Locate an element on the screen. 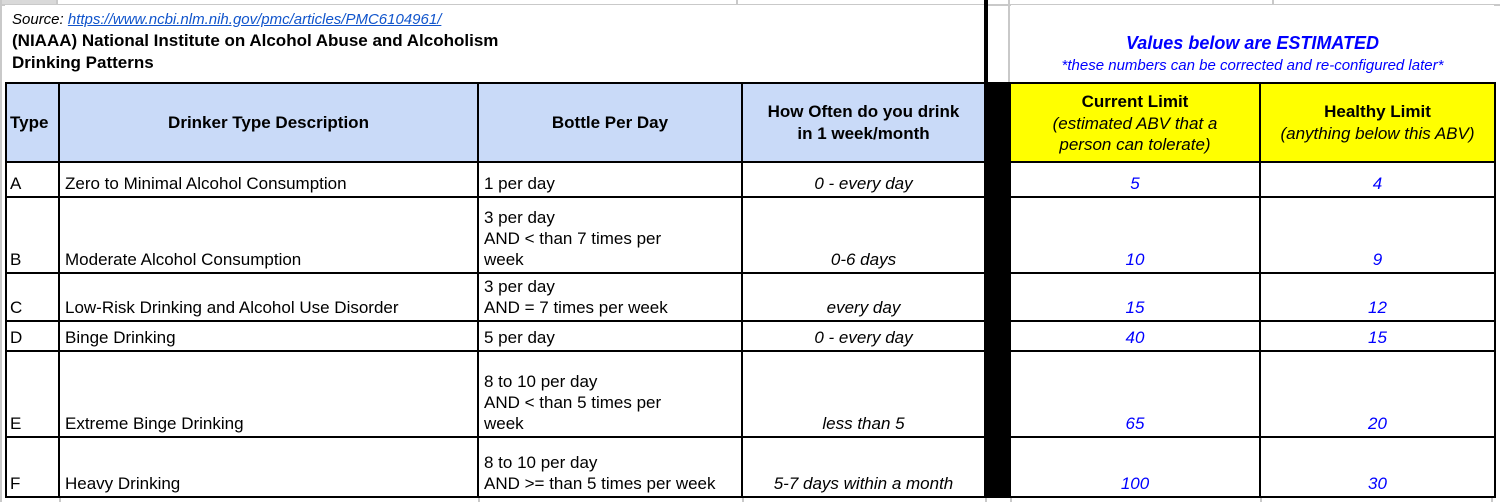  source-label: Source: is located at coordinates (38, 19).